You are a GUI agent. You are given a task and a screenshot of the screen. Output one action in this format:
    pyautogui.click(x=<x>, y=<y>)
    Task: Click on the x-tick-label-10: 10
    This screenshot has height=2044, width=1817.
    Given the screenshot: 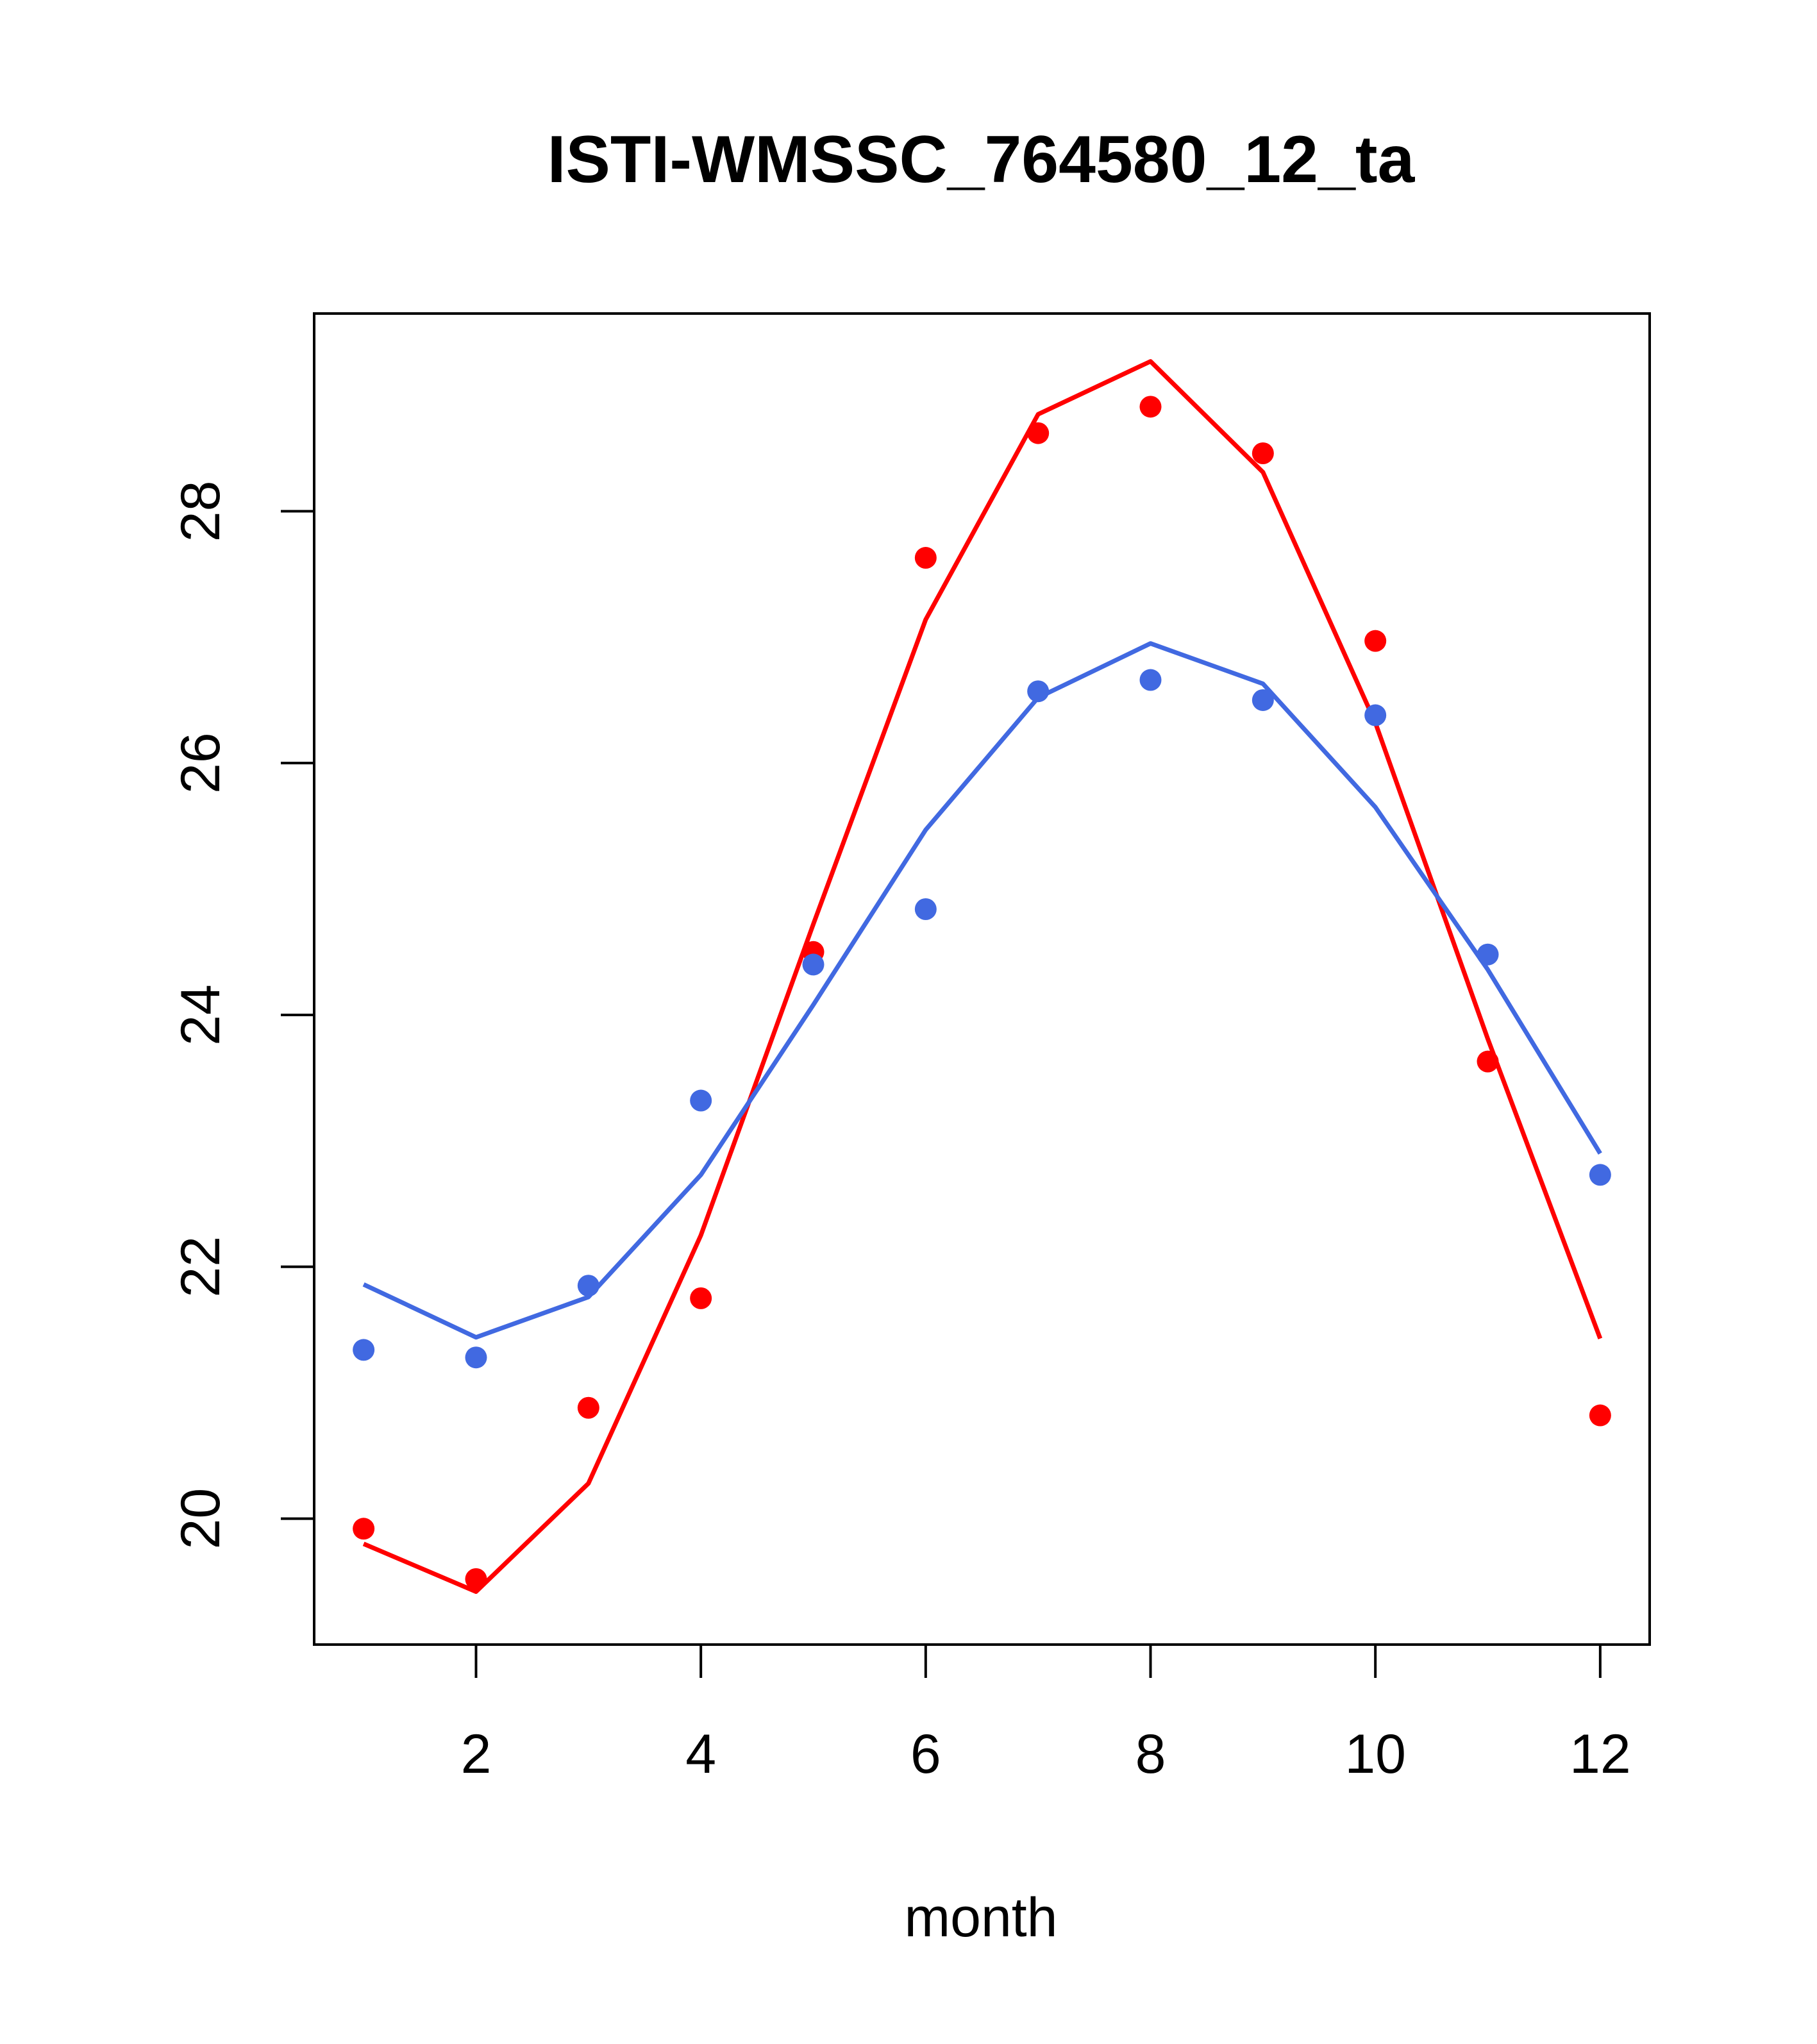 What is the action you would take?
    pyautogui.click(x=1375, y=1754)
    